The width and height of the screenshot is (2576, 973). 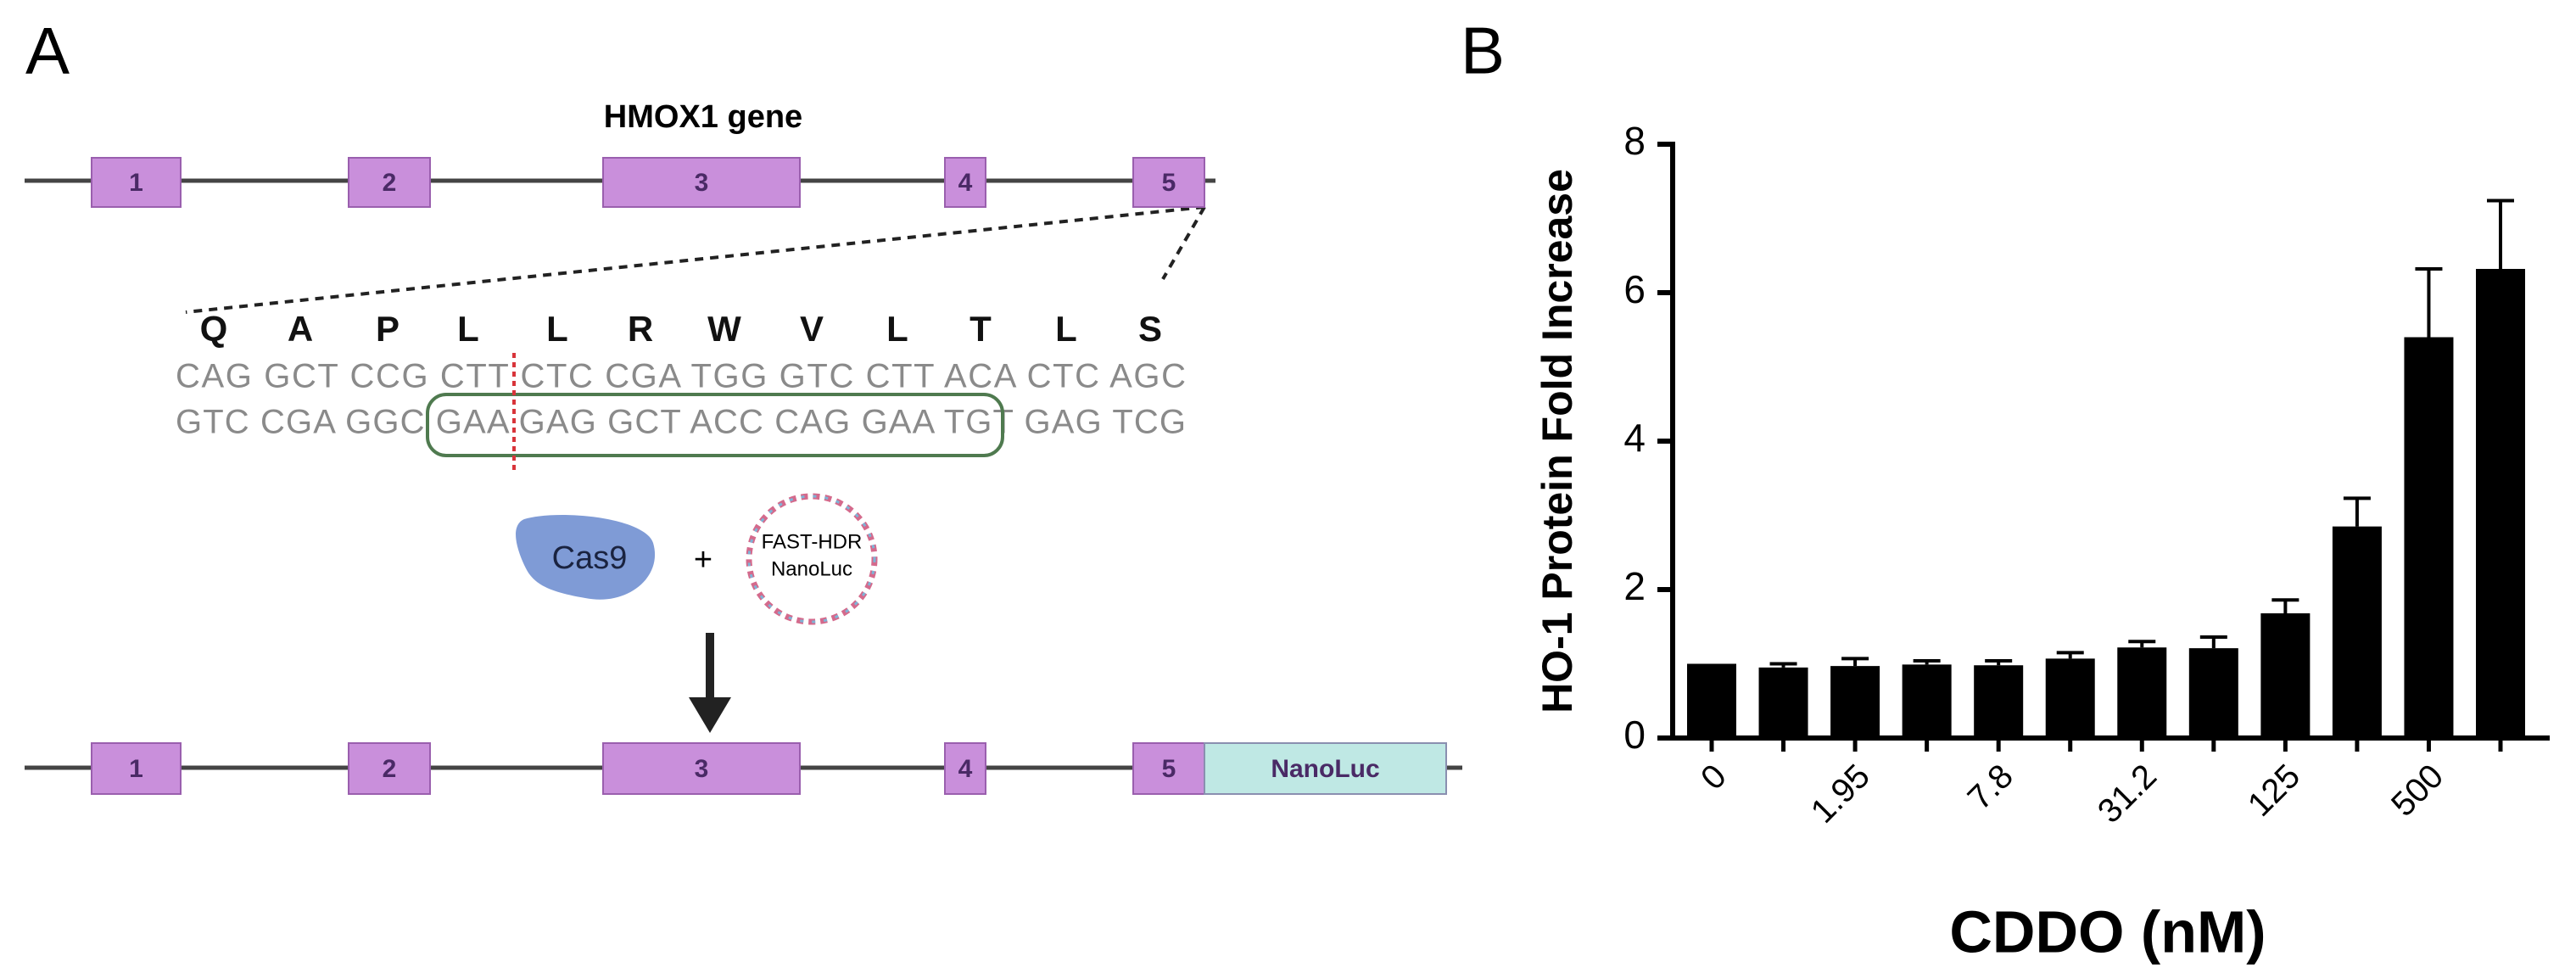 I want to click on x-tick-label: 7.8, so click(x=1990, y=787).